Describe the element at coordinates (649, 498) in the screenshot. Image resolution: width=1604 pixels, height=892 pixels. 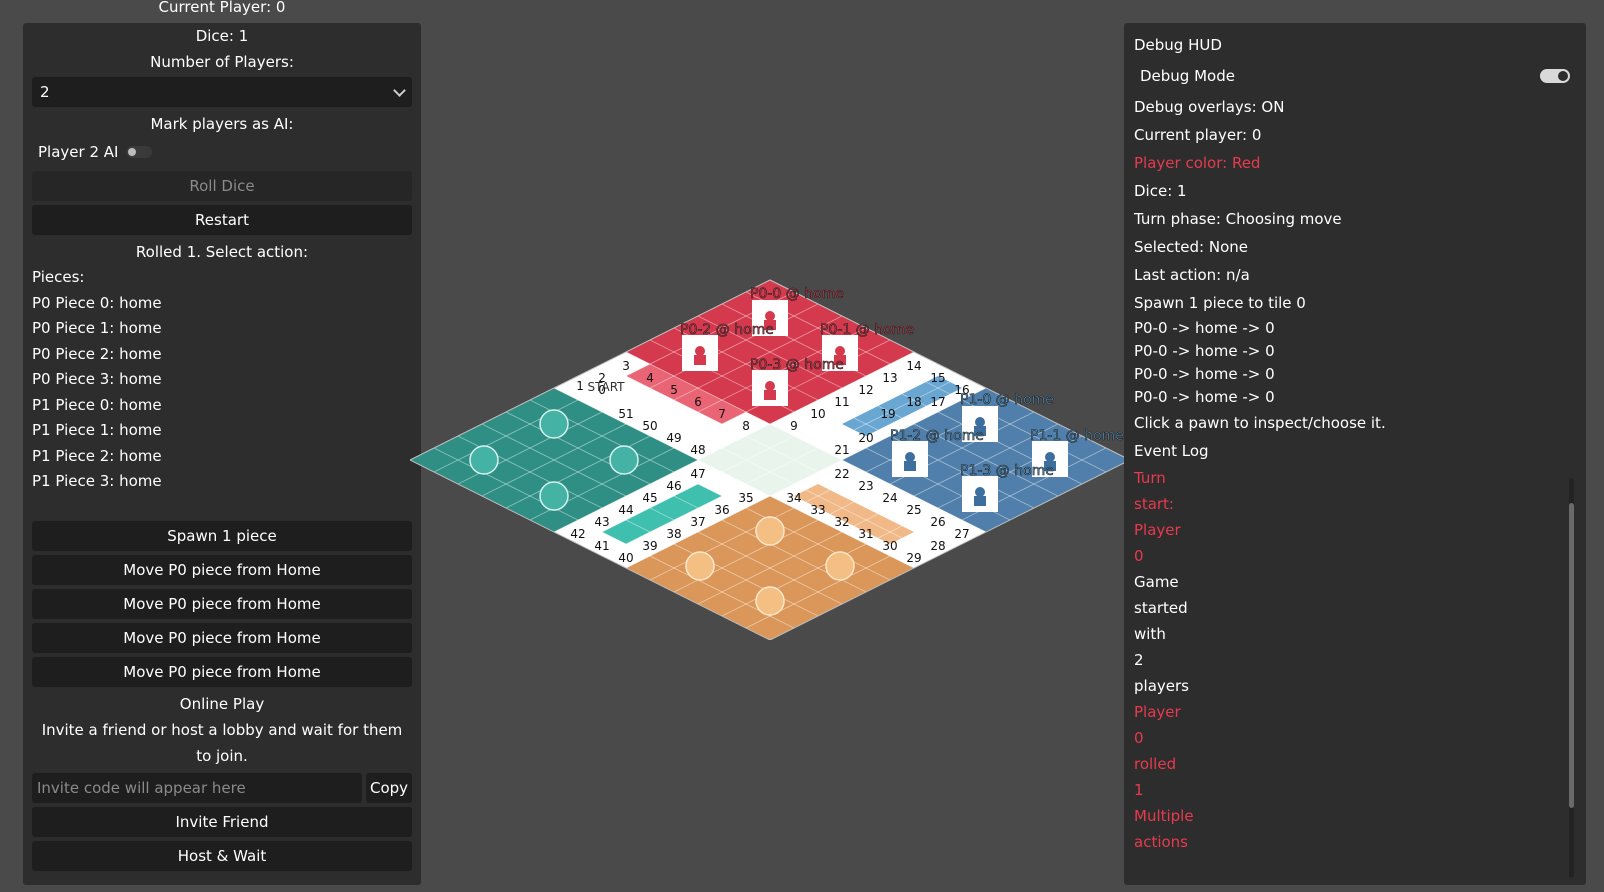
I see `svg-text: 45` at that location.